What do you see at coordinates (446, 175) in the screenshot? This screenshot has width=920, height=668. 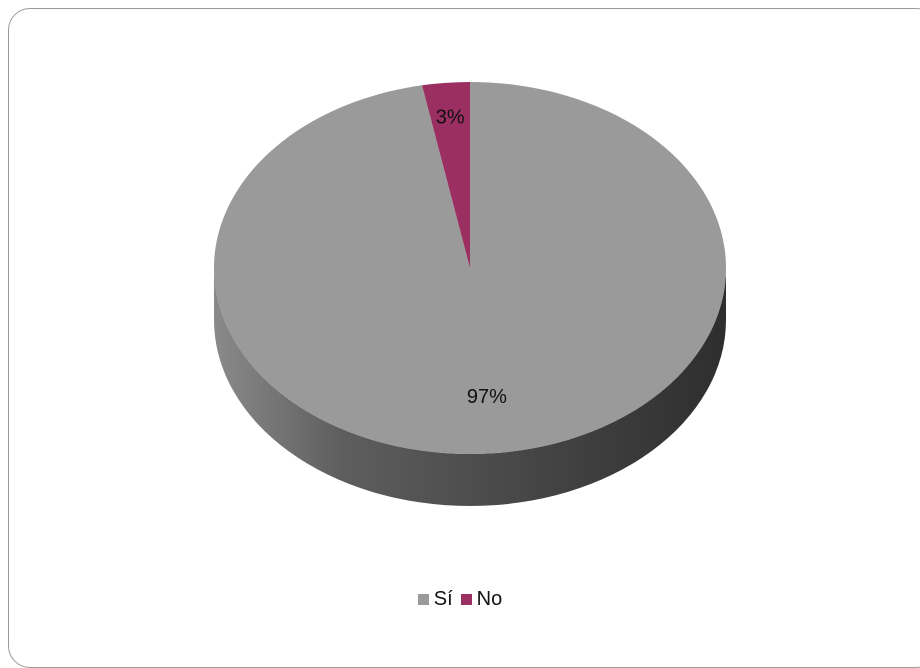 I see `pie-slice-no` at bounding box center [446, 175].